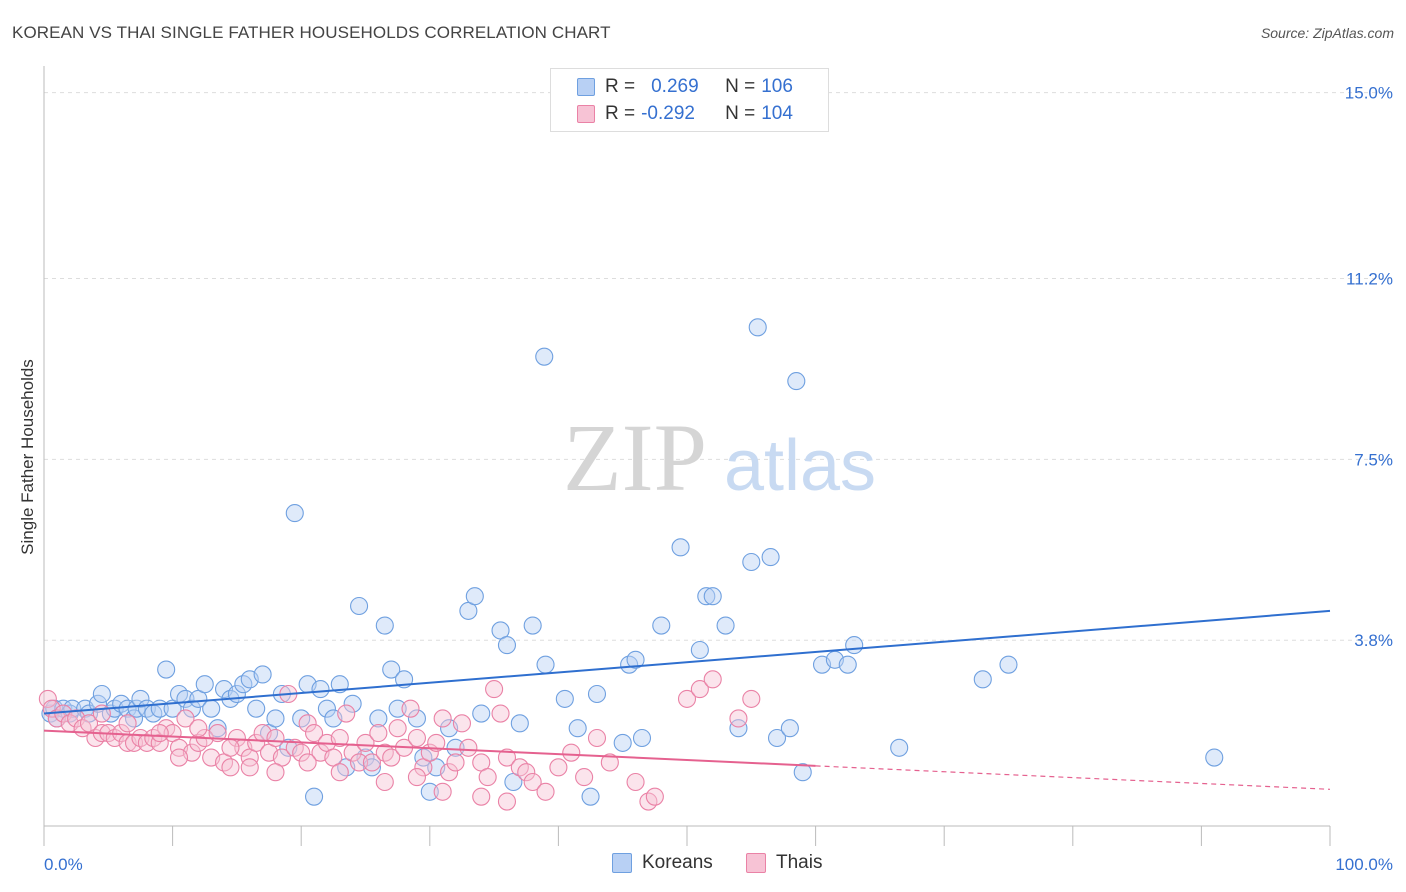  I want to click on y-tick-label: 3.8%, so click(1373, 640).